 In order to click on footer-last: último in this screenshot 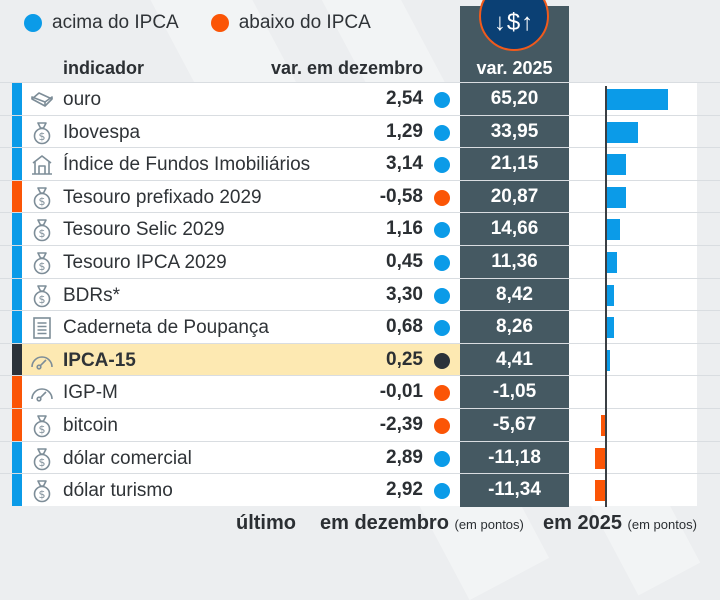, I will do `click(266, 523)`.